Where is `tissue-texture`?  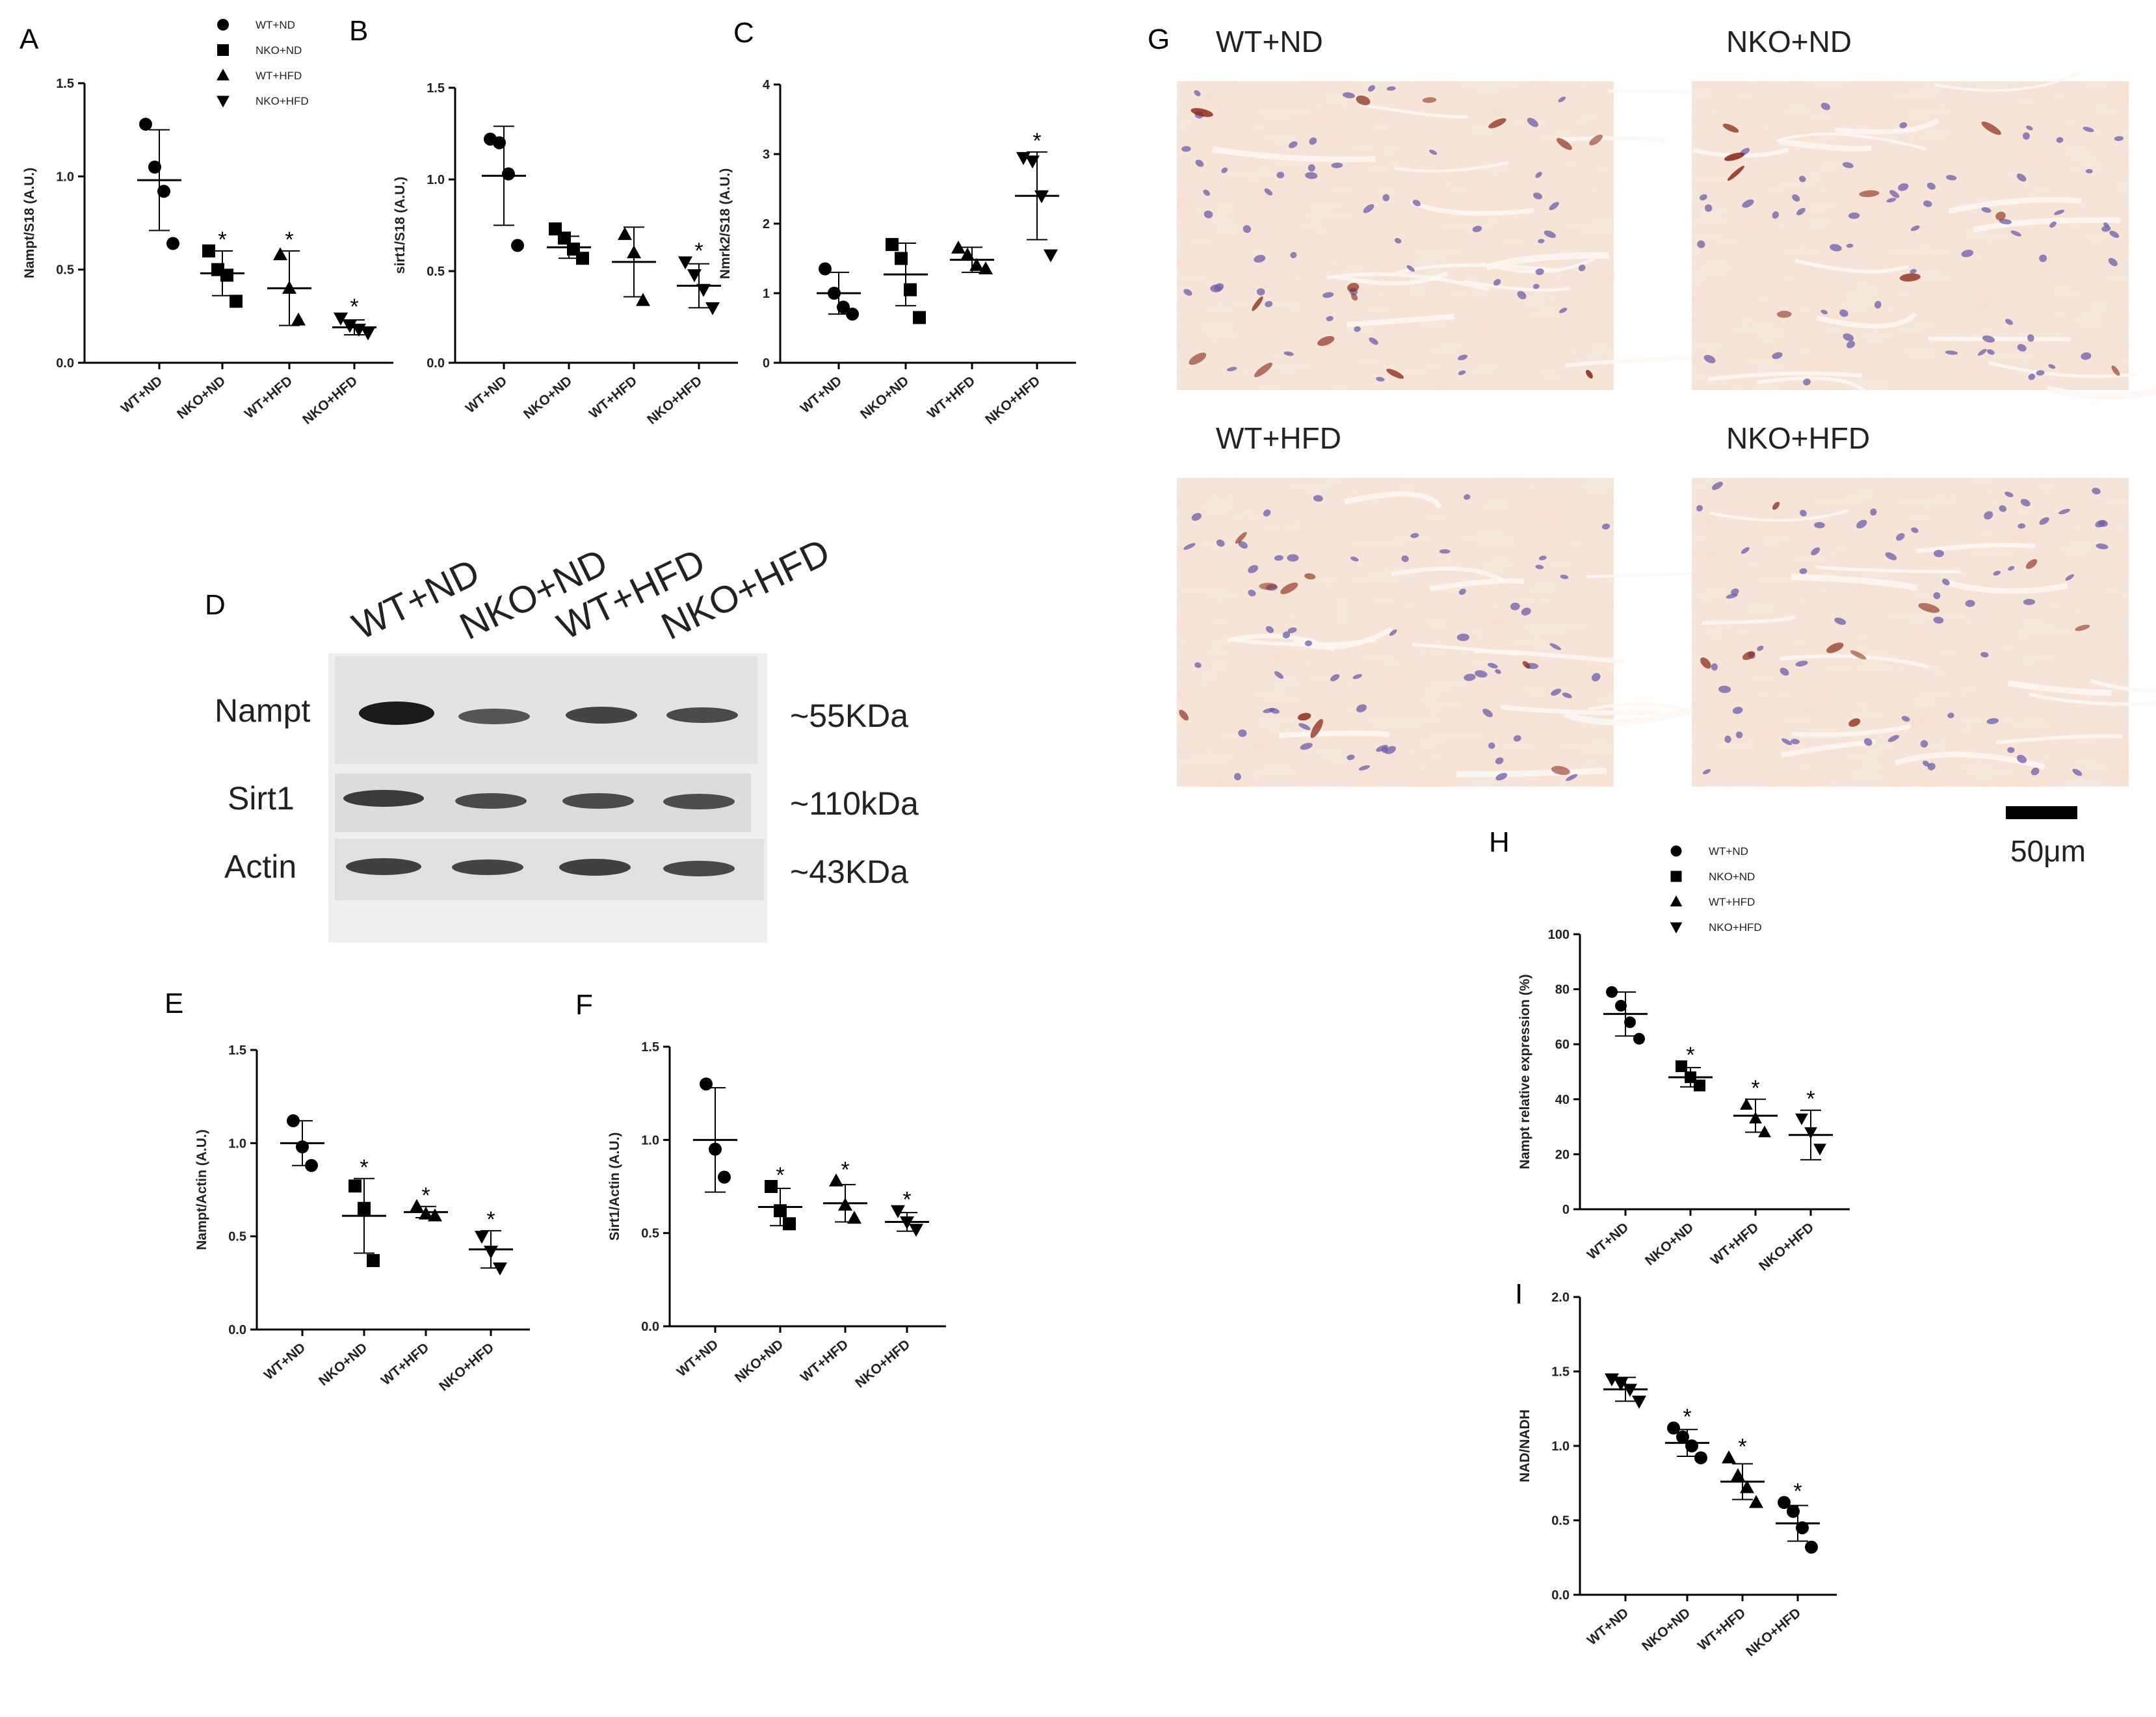
tissue-texture is located at coordinates (1910, 632).